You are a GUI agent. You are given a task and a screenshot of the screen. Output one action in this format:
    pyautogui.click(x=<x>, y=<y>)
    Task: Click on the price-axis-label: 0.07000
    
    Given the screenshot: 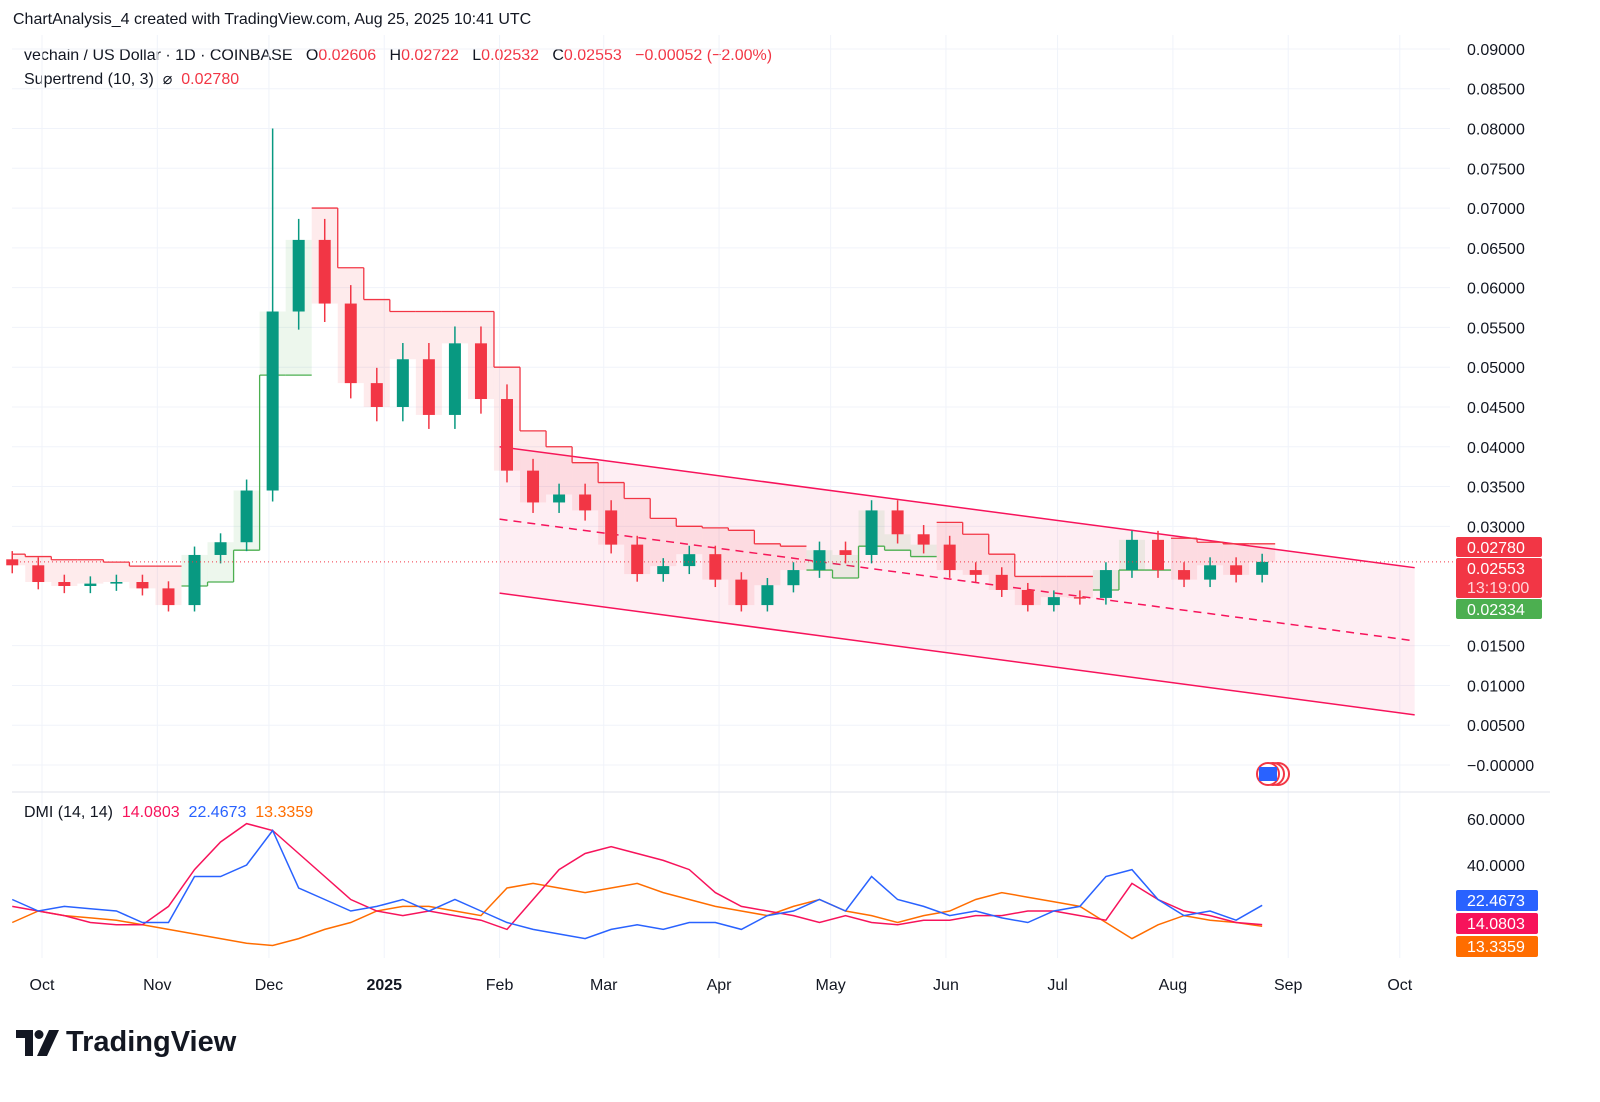 What is the action you would take?
    pyautogui.click(x=1496, y=209)
    